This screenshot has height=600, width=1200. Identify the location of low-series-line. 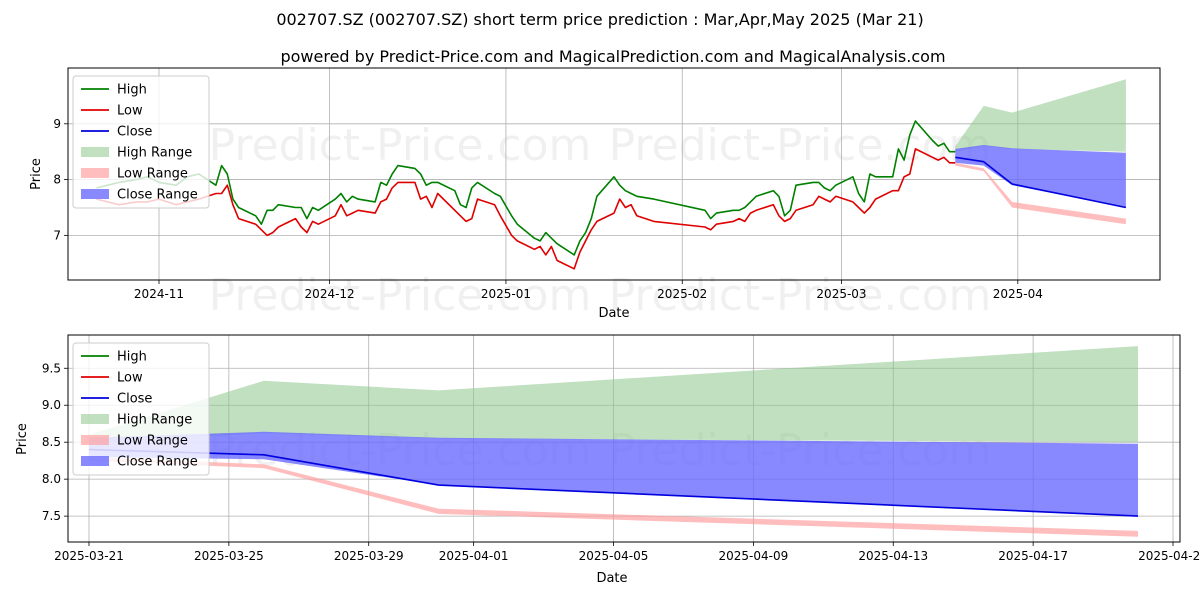
(526, 209).